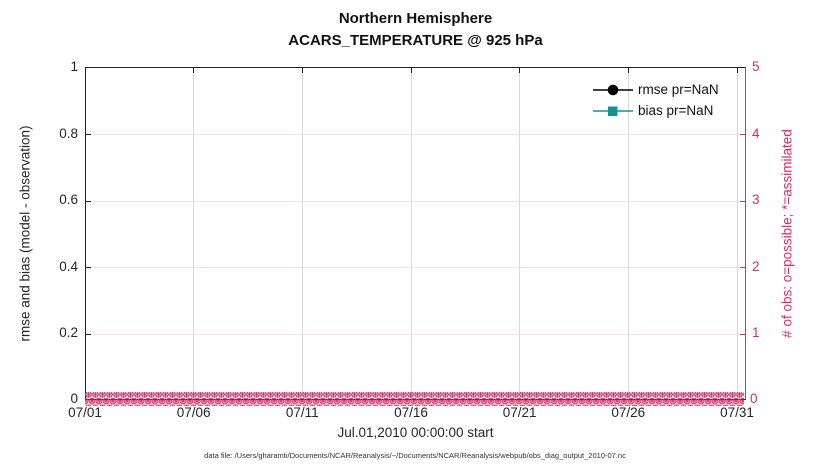 This screenshot has height=470, width=830. What do you see at coordinates (756, 66) in the screenshot?
I see `right-ytick-label: 5` at bounding box center [756, 66].